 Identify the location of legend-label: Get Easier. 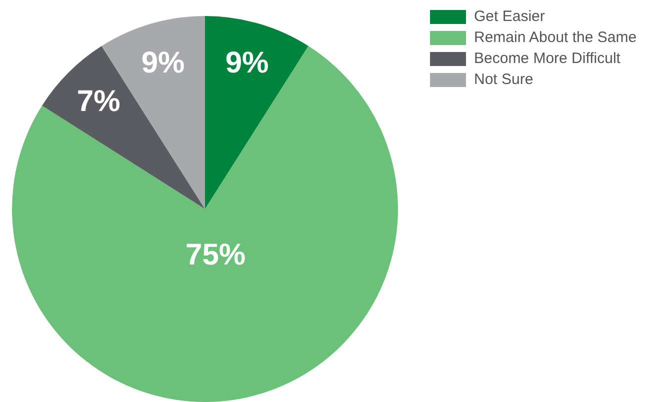
(509, 16).